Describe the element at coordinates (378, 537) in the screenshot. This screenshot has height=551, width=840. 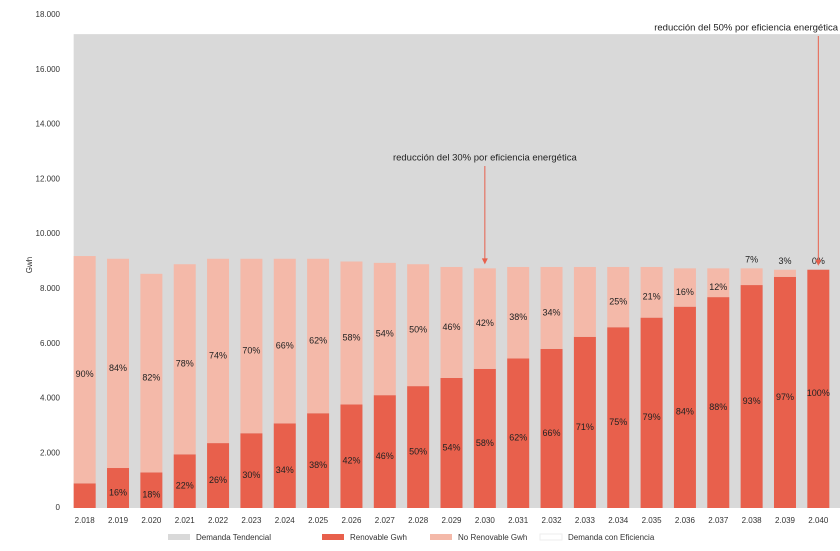
I see `legend-label: Renovable Gwh` at that location.